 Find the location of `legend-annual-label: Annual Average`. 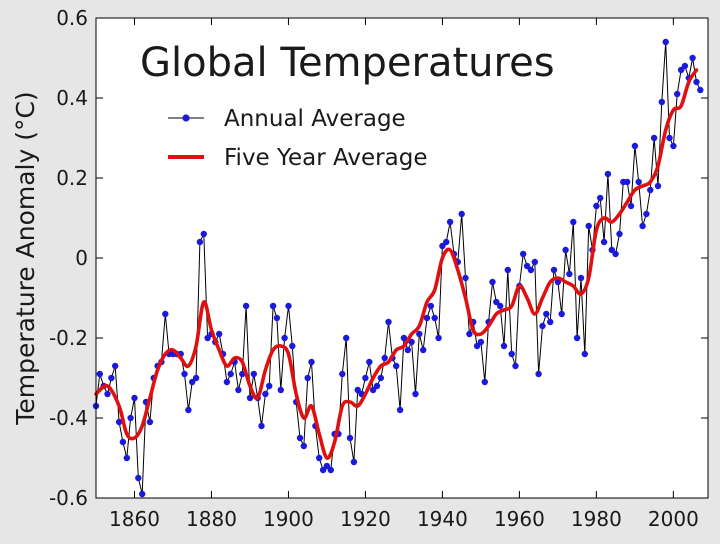

legend-annual-label: Annual Average is located at coordinates (315, 119).